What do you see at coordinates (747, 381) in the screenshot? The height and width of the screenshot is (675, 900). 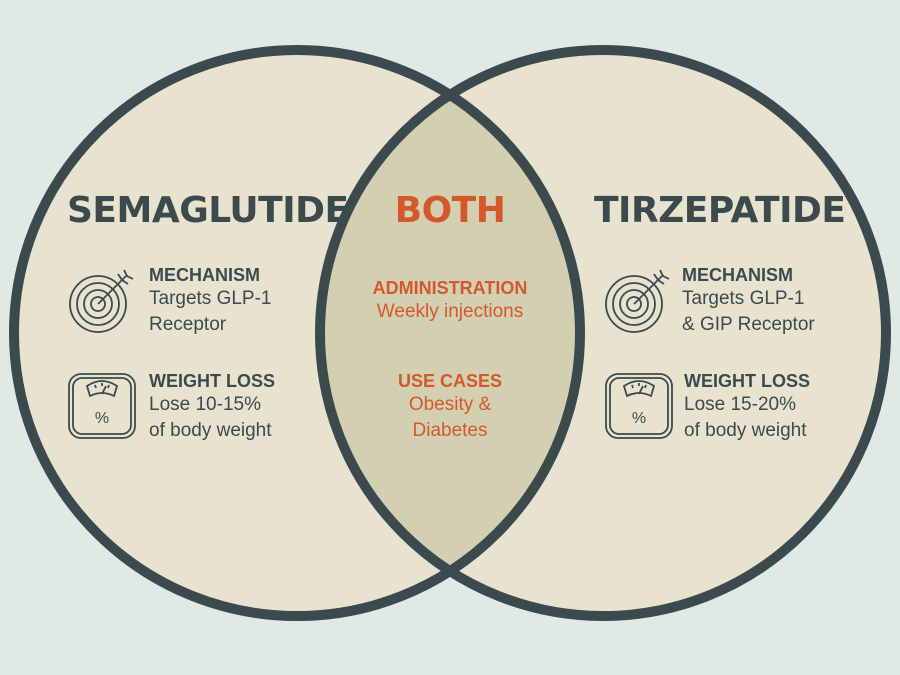 I see `right-weight-loss-label: WEIGHT LOSS` at bounding box center [747, 381].